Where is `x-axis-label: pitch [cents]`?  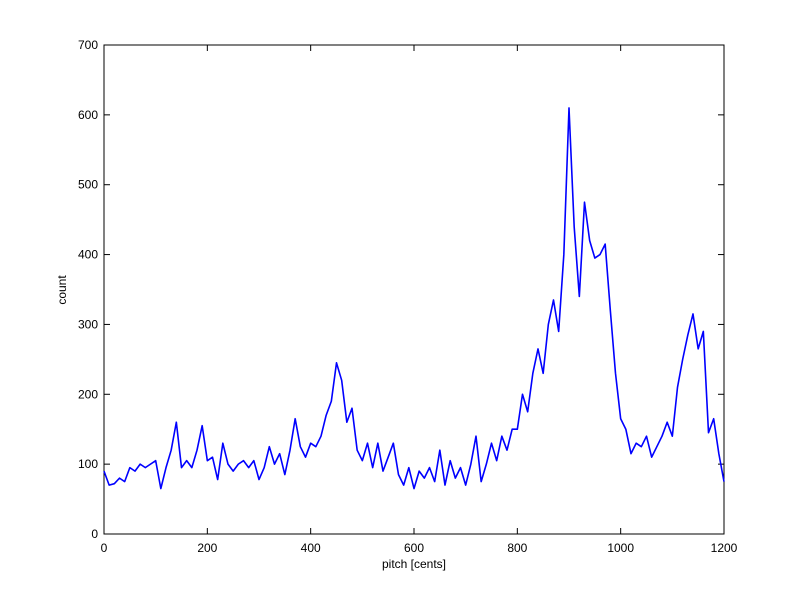
x-axis-label: pitch [cents] is located at coordinates (414, 564).